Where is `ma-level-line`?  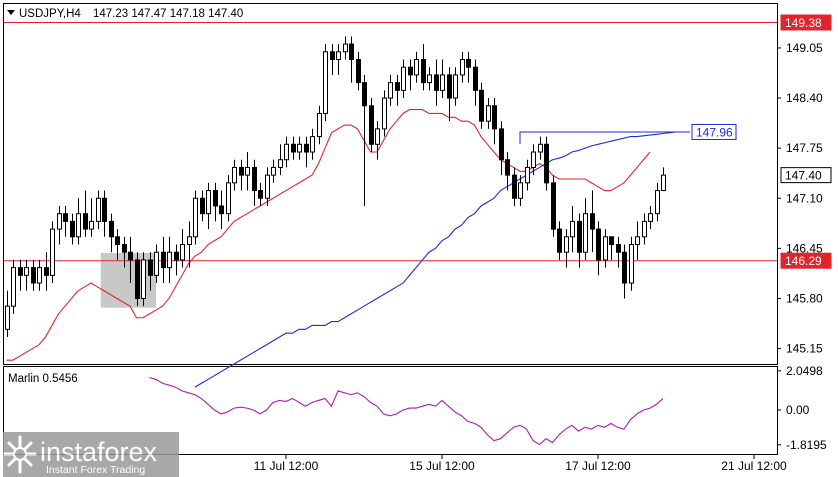 ma-level-line is located at coordinates (604, 137).